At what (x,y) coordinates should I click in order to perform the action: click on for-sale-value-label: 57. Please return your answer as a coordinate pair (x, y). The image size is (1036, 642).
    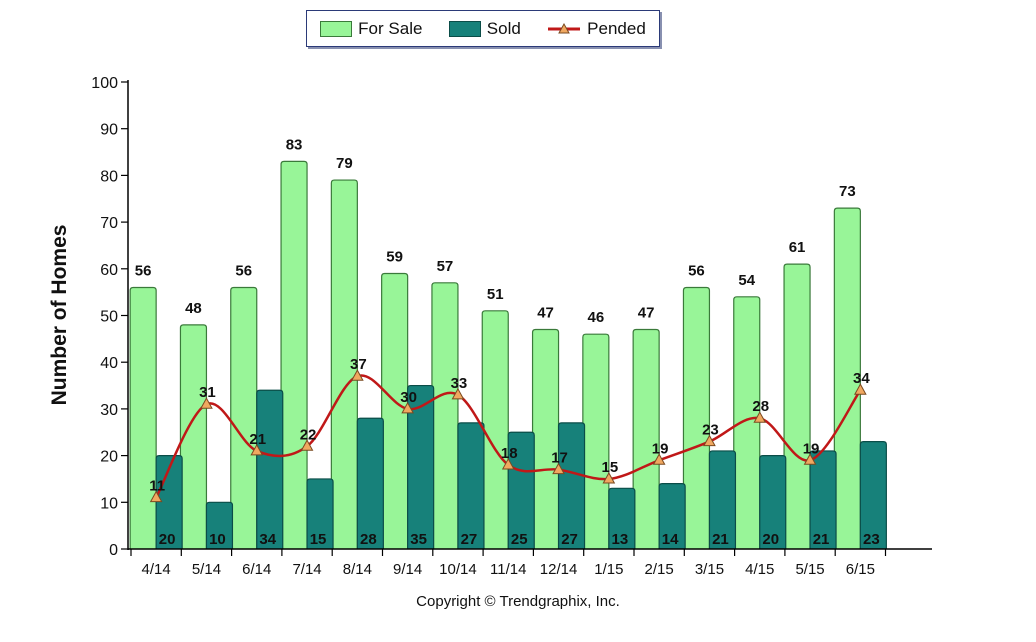
    Looking at the image, I should click on (445, 266).